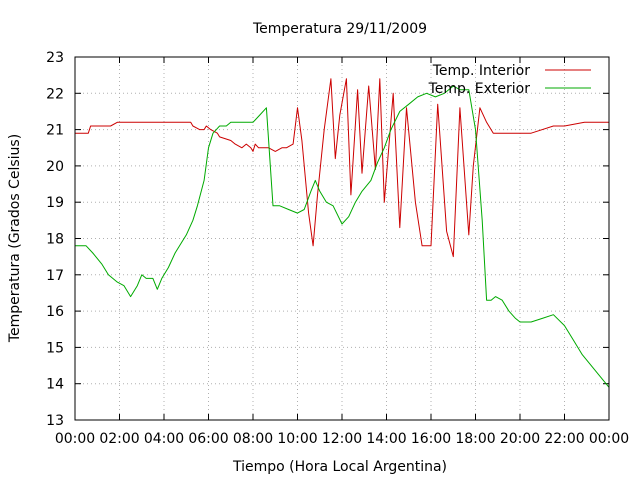  Describe the element at coordinates (55, 312) in the screenshot. I see `y-tick-label: 16` at that location.